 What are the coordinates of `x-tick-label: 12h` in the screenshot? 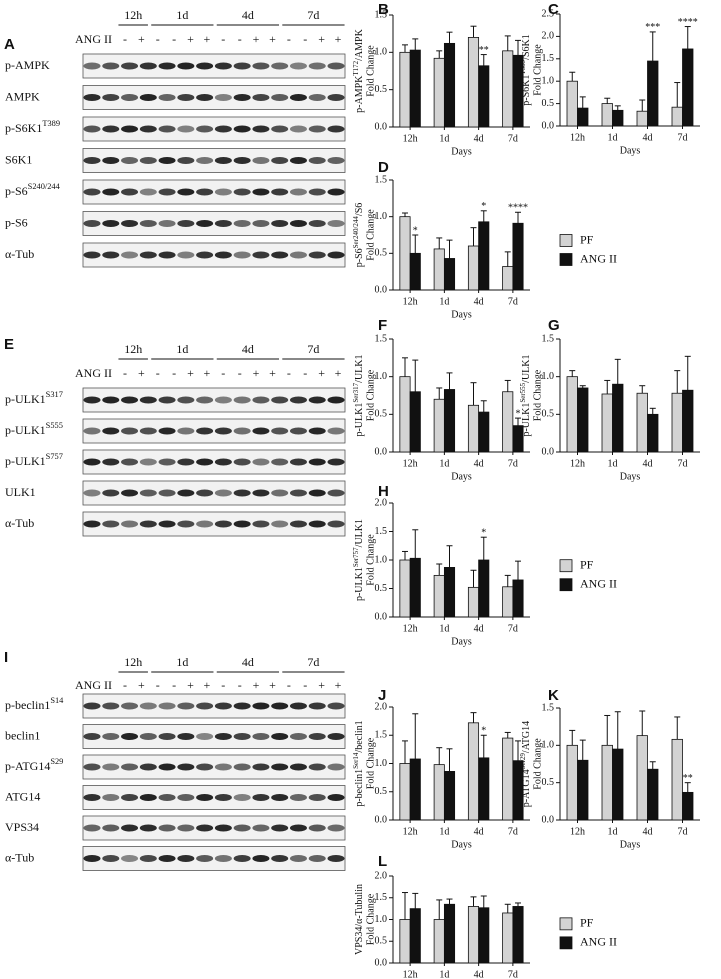 It's located at (410, 138).